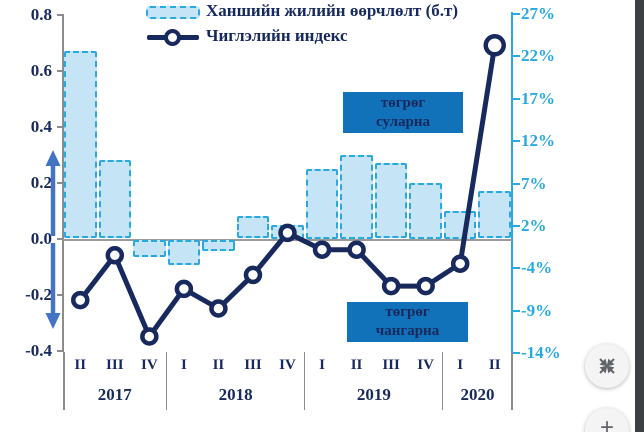 The height and width of the screenshot is (432, 644). I want to click on plus-icon: +, so click(606, 423).